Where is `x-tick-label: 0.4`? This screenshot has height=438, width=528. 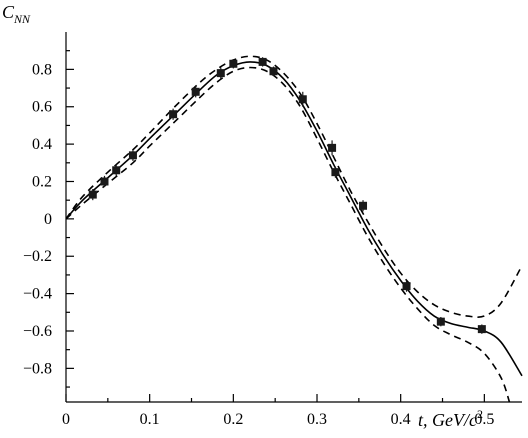
x-tick-label: 0.4 is located at coordinates (401, 419).